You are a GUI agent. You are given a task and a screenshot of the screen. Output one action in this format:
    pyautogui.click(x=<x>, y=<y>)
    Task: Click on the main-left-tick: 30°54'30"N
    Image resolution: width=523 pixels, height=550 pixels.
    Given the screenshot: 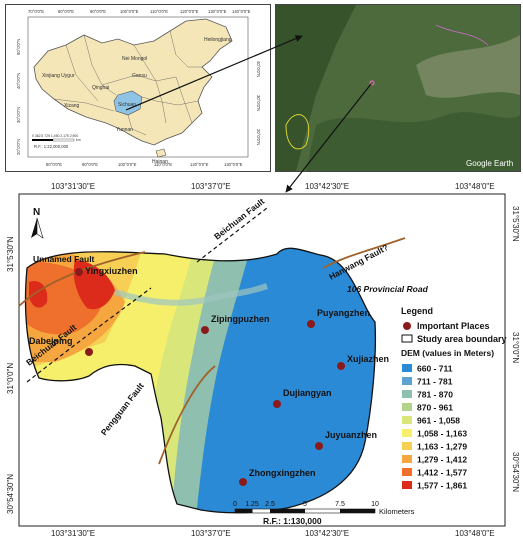 What is the action you would take?
    pyautogui.click(x=10, y=494)
    